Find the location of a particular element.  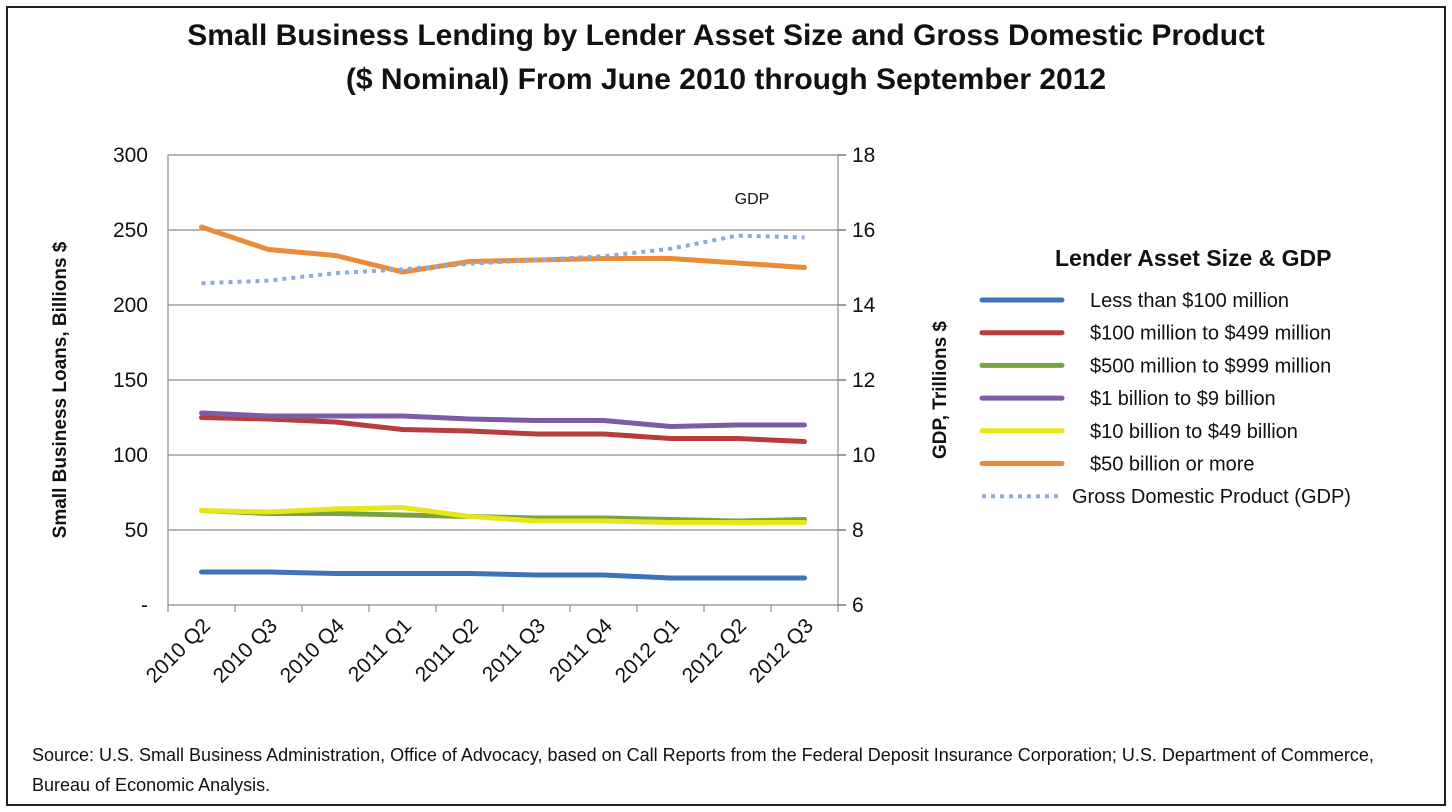

y2-tick-label: 14 is located at coordinates (864, 305).